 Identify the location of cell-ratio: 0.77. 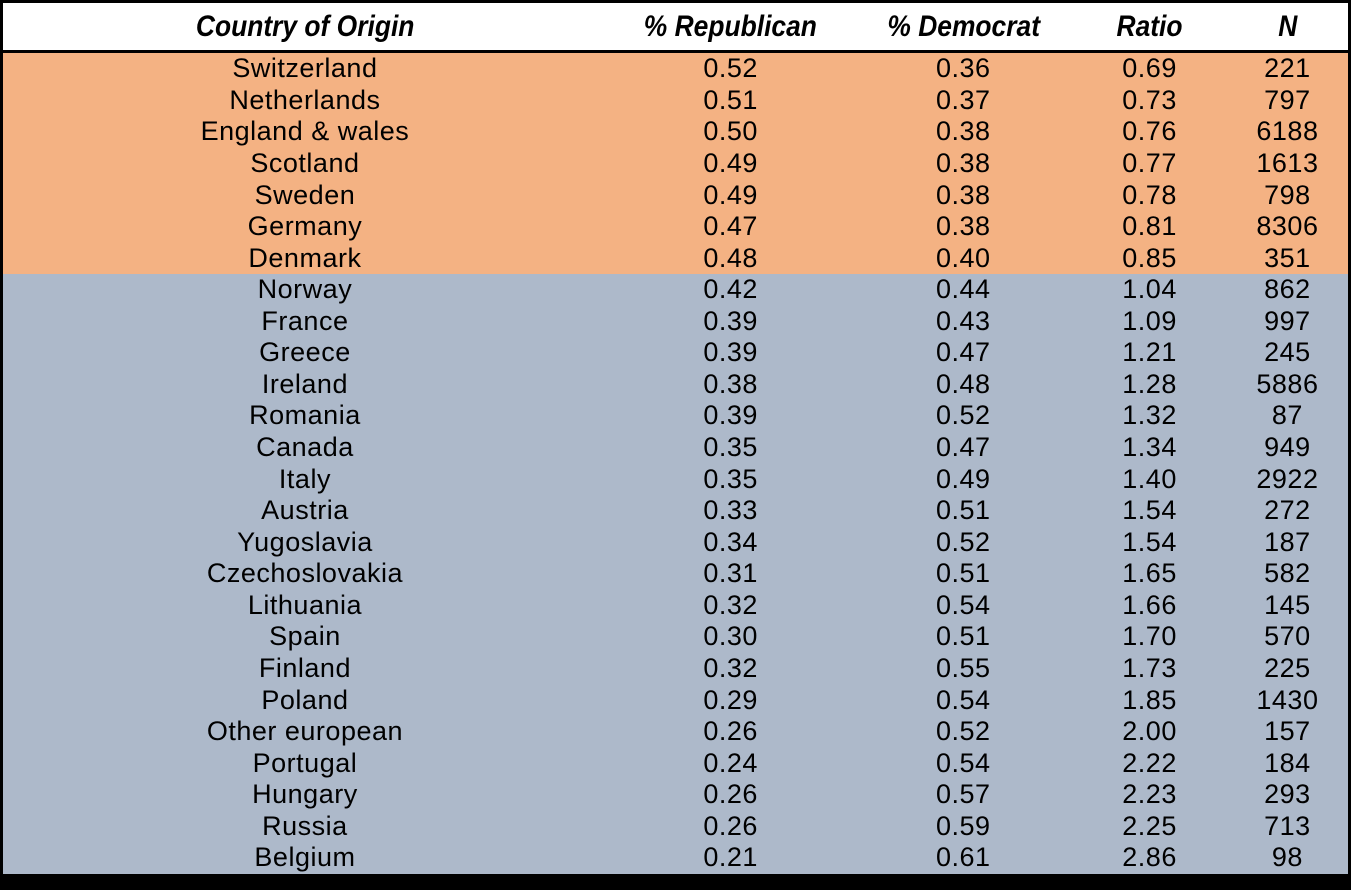
(1149, 162).